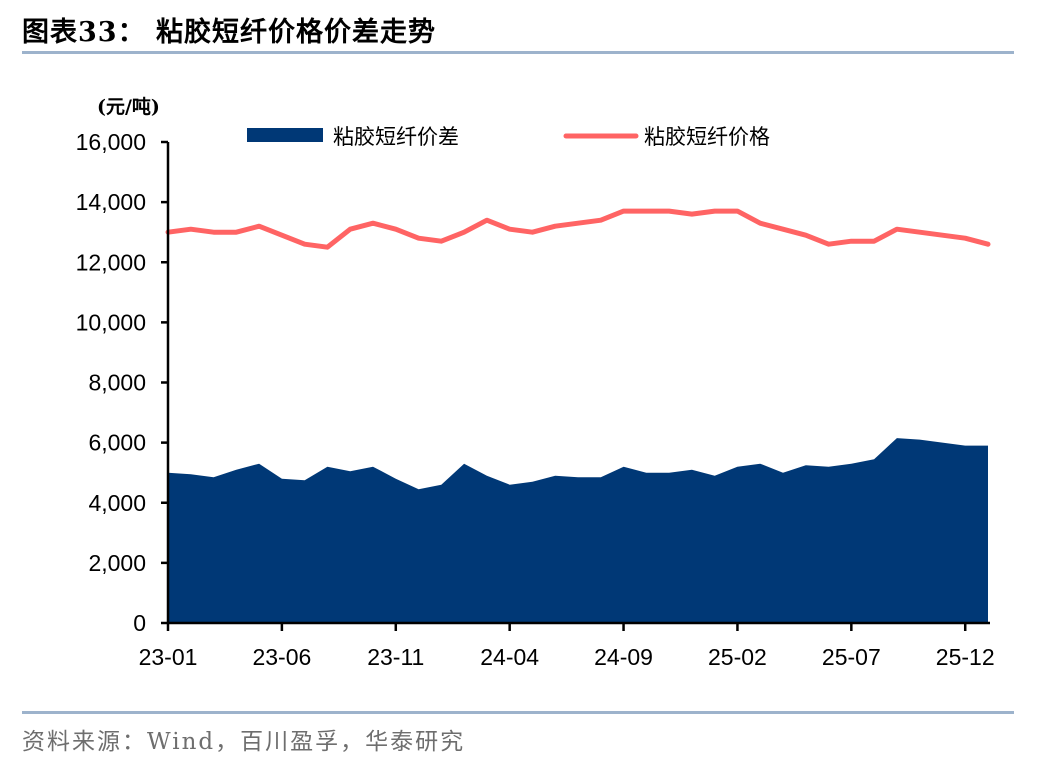 The height and width of the screenshot is (764, 1048). What do you see at coordinates (518, 52) in the screenshot?
I see `title-divider` at bounding box center [518, 52].